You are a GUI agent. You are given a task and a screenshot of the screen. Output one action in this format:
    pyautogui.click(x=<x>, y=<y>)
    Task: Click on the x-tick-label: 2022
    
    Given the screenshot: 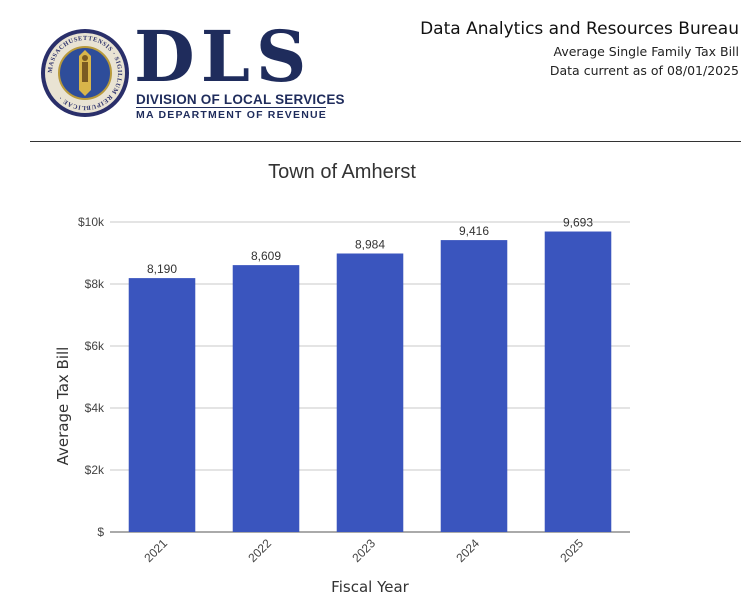 What is the action you would take?
    pyautogui.click(x=259, y=550)
    